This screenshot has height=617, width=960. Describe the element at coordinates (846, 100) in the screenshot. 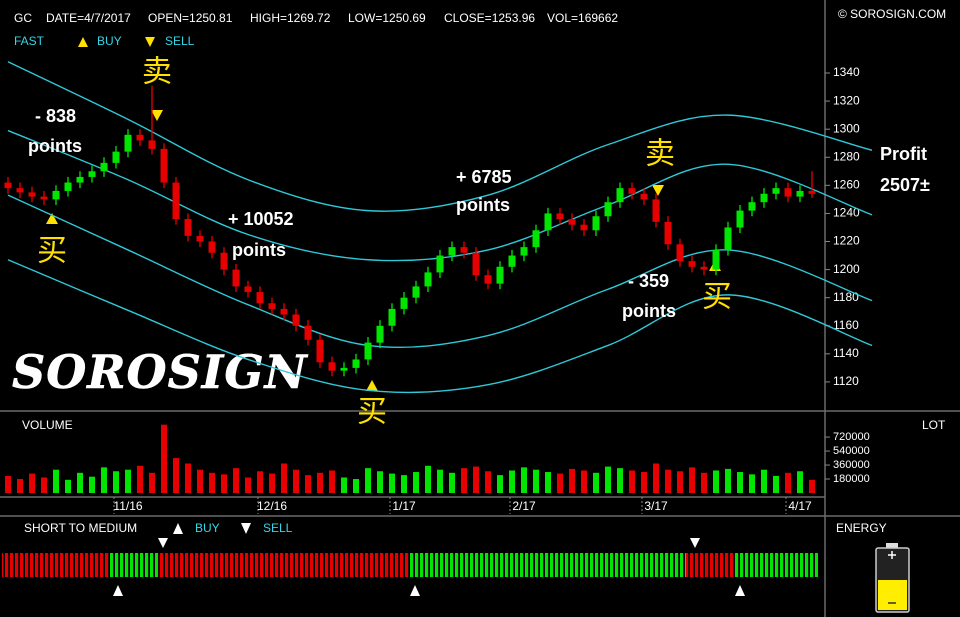

I see `y-tick-label: 1320` at that location.